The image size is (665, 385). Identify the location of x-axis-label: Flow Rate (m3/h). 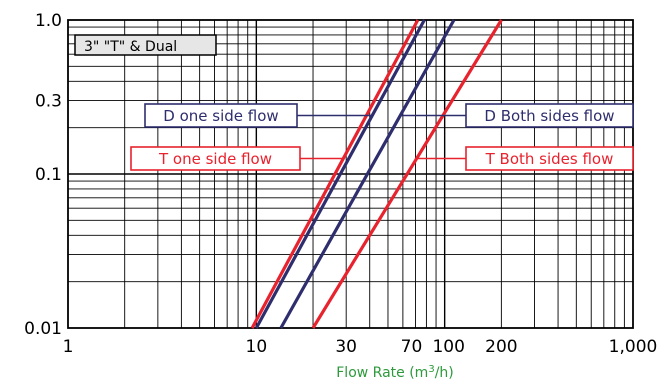
(395, 372).